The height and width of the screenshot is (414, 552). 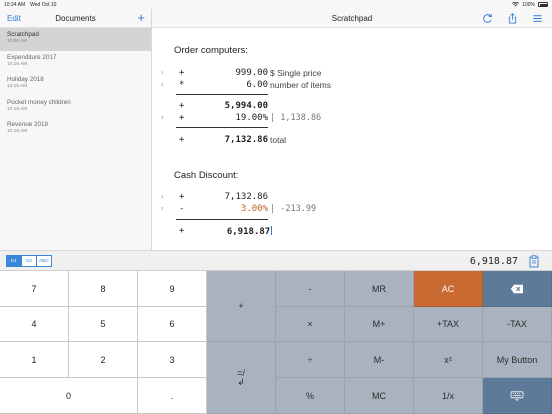 What do you see at coordinates (517, 324) in the screenshot?
I see `key-minus-tax: -TAX` at bounding box center [517, 324].